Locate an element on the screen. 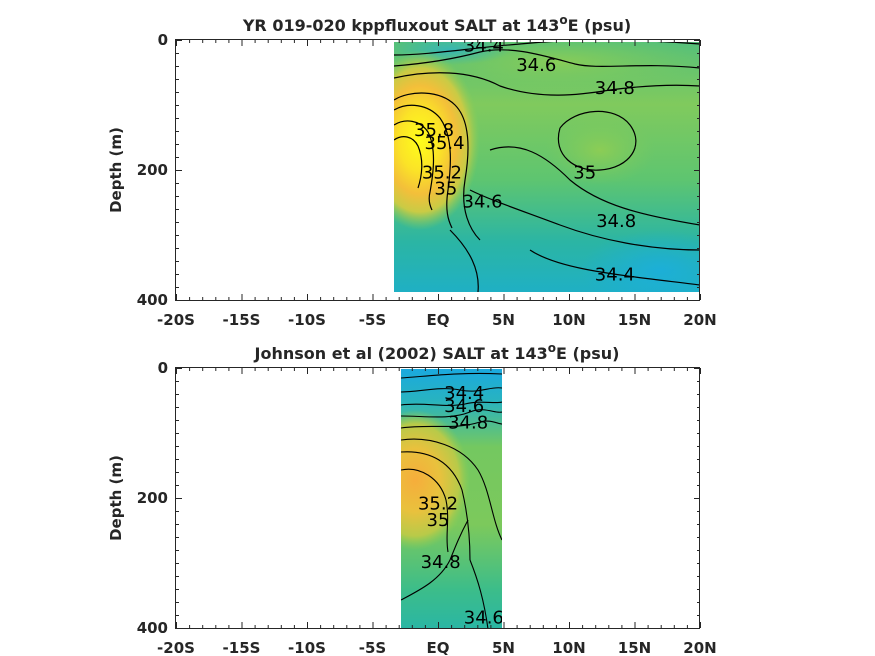 This screenshot has height=656, width=875. top-xtick-label: EQ is located at coordinates (438, 320).